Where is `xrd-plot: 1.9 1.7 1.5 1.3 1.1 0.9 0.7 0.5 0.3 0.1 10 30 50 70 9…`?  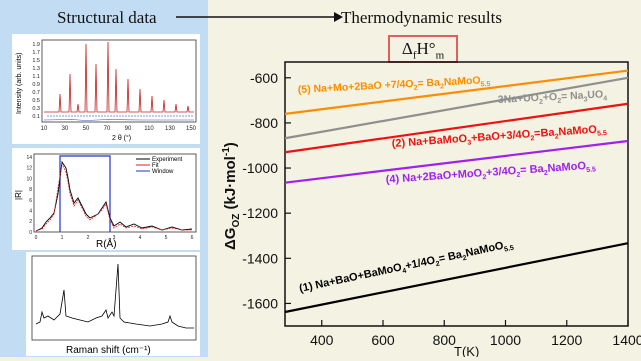 xrd-plot: 1.9 1.7 1.5 1.3 1.1 0.9 0.7 0.5 0.3 0.1 10 30 50 70 9… is located at coordinates (106, 90).